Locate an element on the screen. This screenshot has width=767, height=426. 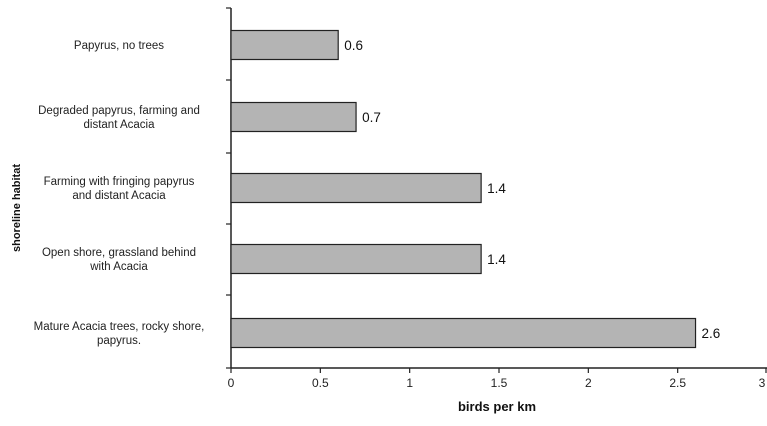
y-axis-title: shoreline habitat is located at coordinates (17, 208).